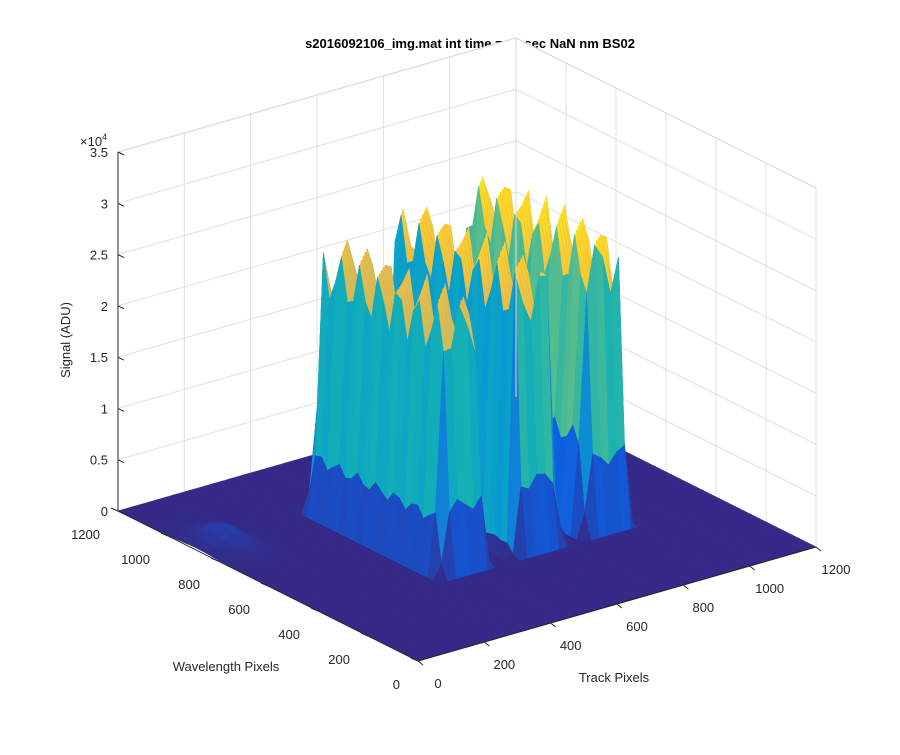 This screenshot has height=755, width=900. Describe the element at coordinates (634, 618) in the screenshot. I see `x-axis-ticks: 0 200 400 600 800 1000 1200` at that location.